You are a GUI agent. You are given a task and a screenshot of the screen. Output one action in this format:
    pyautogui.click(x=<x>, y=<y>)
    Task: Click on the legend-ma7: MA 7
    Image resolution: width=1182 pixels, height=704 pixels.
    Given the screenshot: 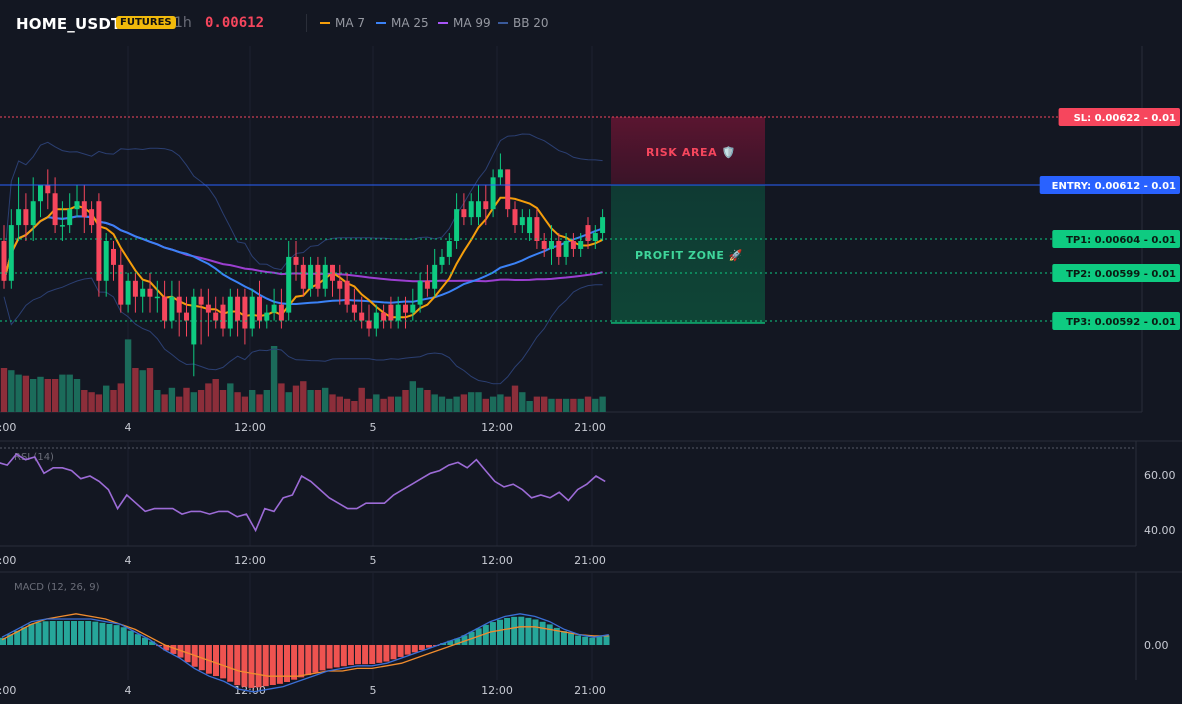 What is the action you would take?
    pyautogui.click(x=342, y=23)
    